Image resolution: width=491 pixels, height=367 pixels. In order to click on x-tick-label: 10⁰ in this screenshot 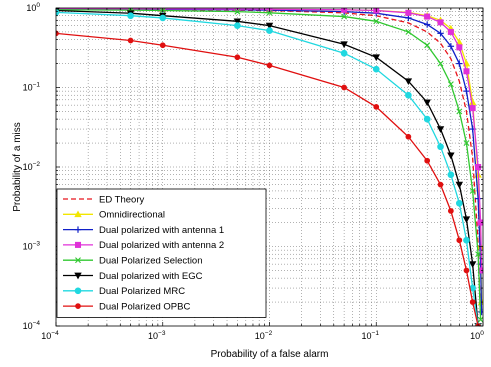, I will do `click(477, 335)`.